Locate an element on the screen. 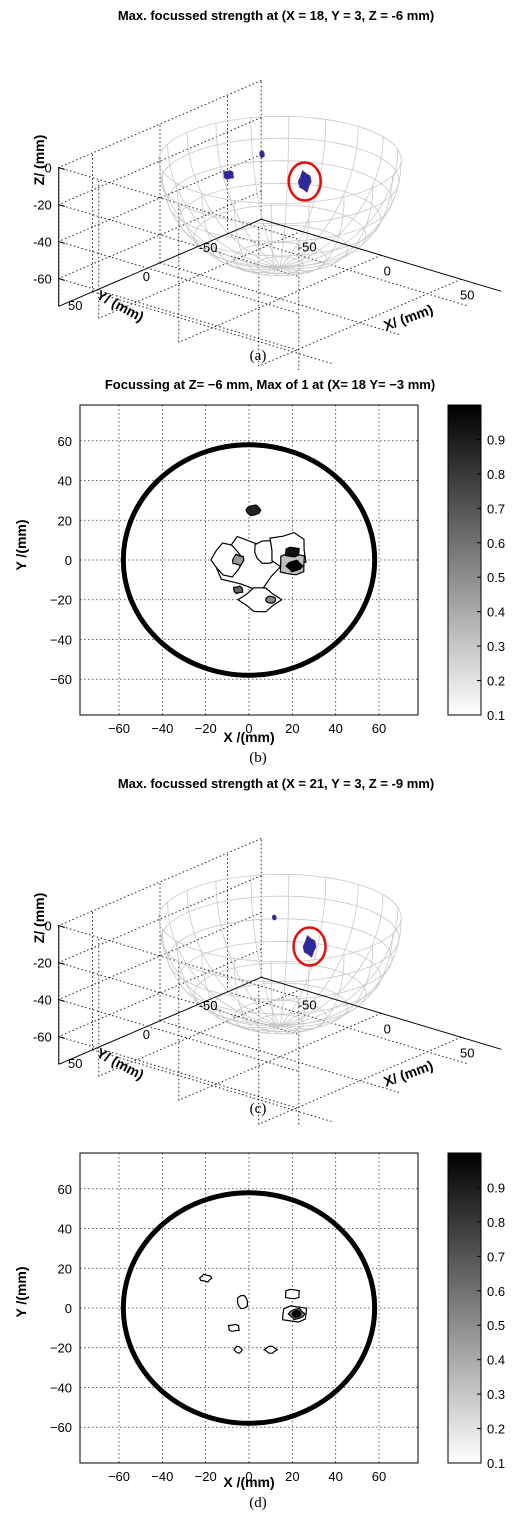  chart-b-y-tick-label: −40 is located at coordinates (61, 639).